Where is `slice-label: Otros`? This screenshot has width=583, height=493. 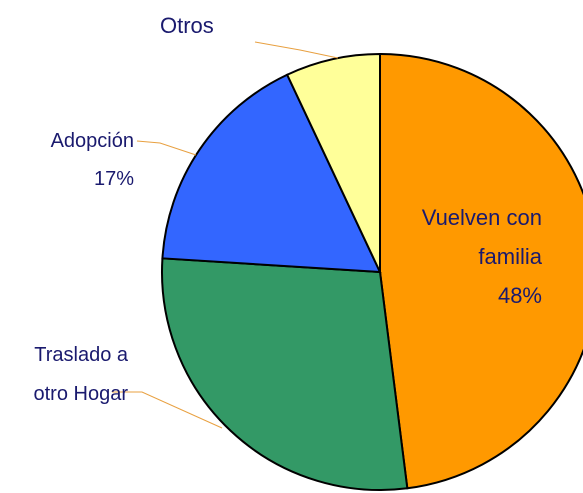
slice-label: Otros is located at coordinates (187, 25).